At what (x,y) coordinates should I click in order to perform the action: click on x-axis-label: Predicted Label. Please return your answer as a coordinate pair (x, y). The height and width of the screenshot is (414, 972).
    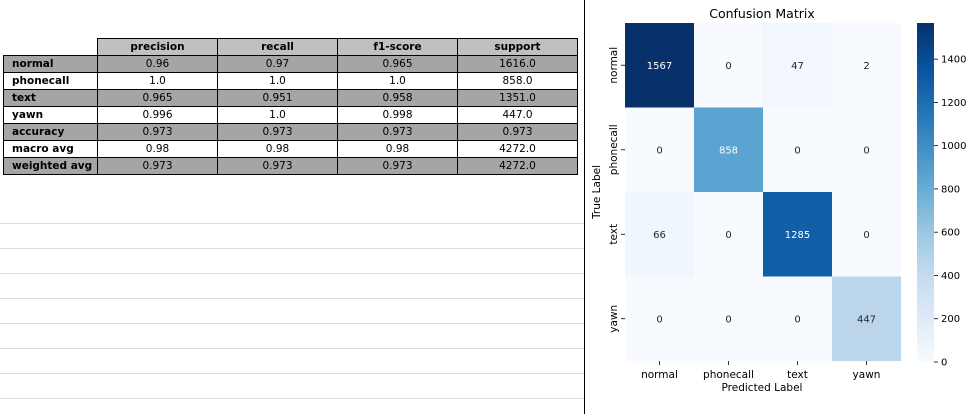
    Looking at the image, I should click on (762, 388).